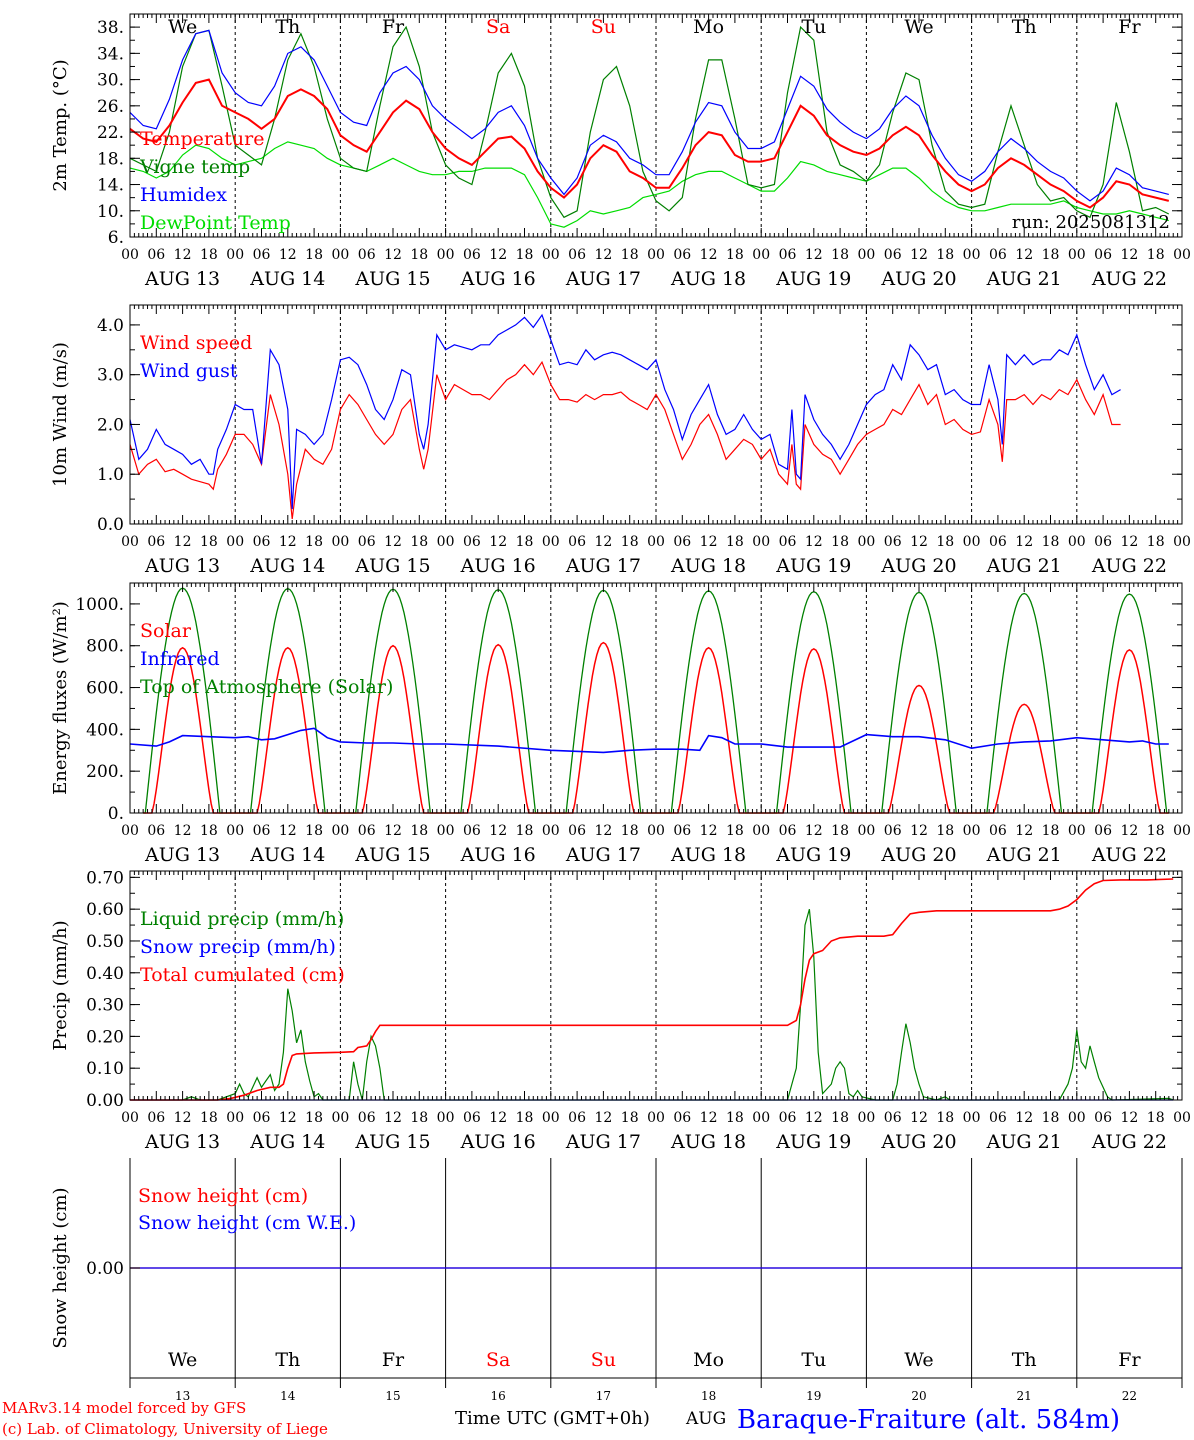  What do you see at coordinates (1129, 1396) in the screenshot?
I see `day-number-label: 22` at bounding box center [1129, 1396].